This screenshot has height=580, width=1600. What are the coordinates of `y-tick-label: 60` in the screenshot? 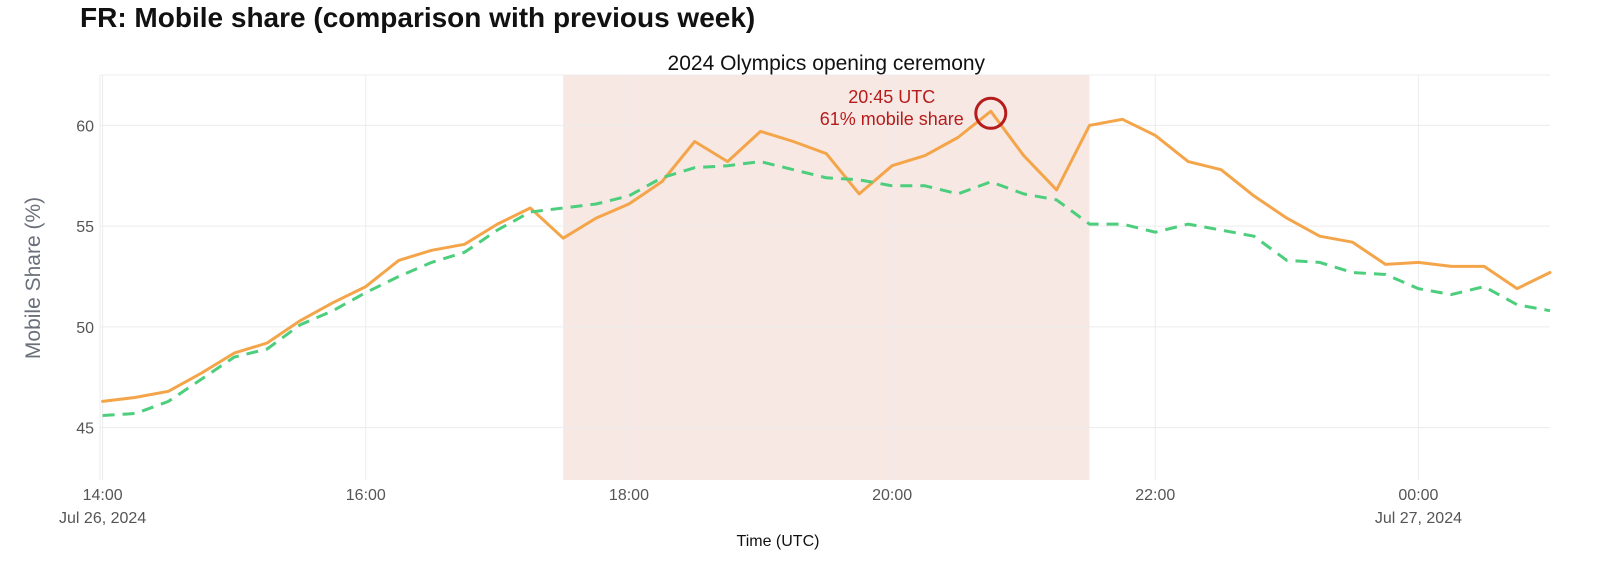 It's located at (85, 126).